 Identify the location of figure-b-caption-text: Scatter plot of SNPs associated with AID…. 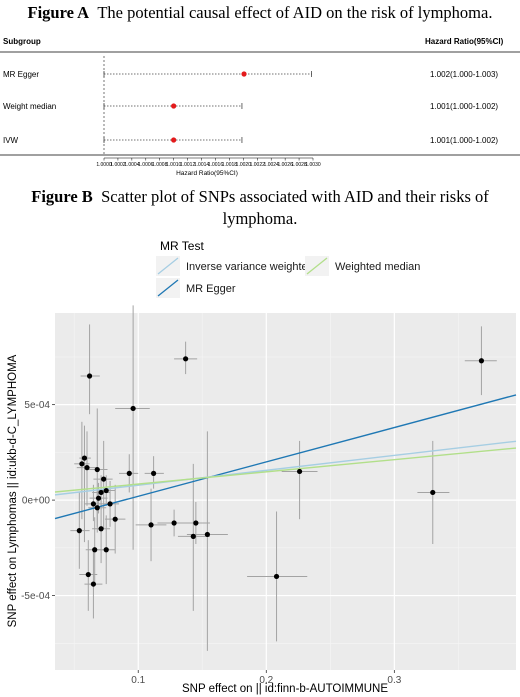
(295, 207).